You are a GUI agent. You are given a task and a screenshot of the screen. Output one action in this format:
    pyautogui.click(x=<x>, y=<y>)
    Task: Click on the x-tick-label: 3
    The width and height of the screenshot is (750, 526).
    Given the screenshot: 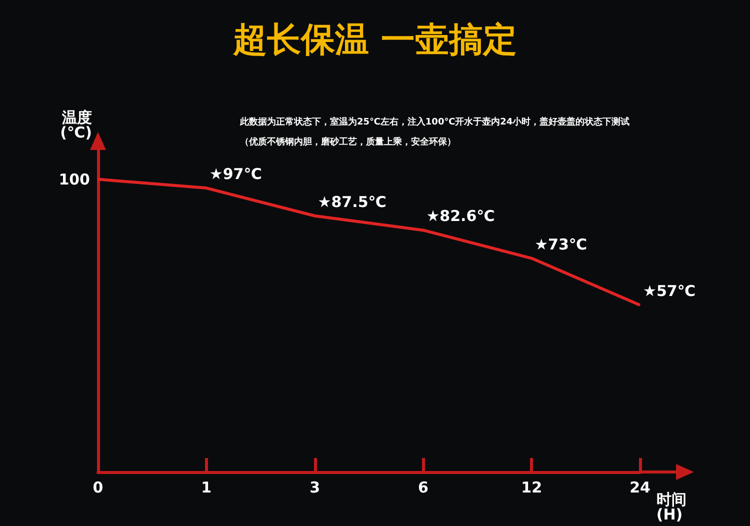 What is the action you would take?
    pyautogui.click(x=315, y=487)
    